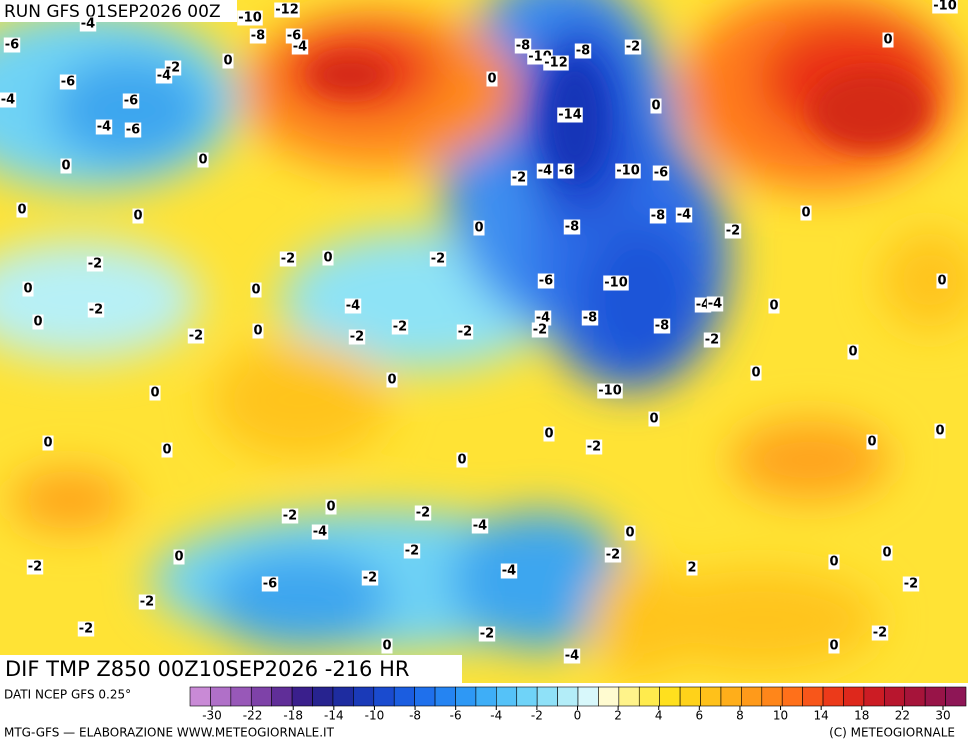 The width and height of the screenshot is (968, 745). Describe the element at coordinates (740, 716) in the screenshot. I see `colorbar-tick-label: 8` at that location.